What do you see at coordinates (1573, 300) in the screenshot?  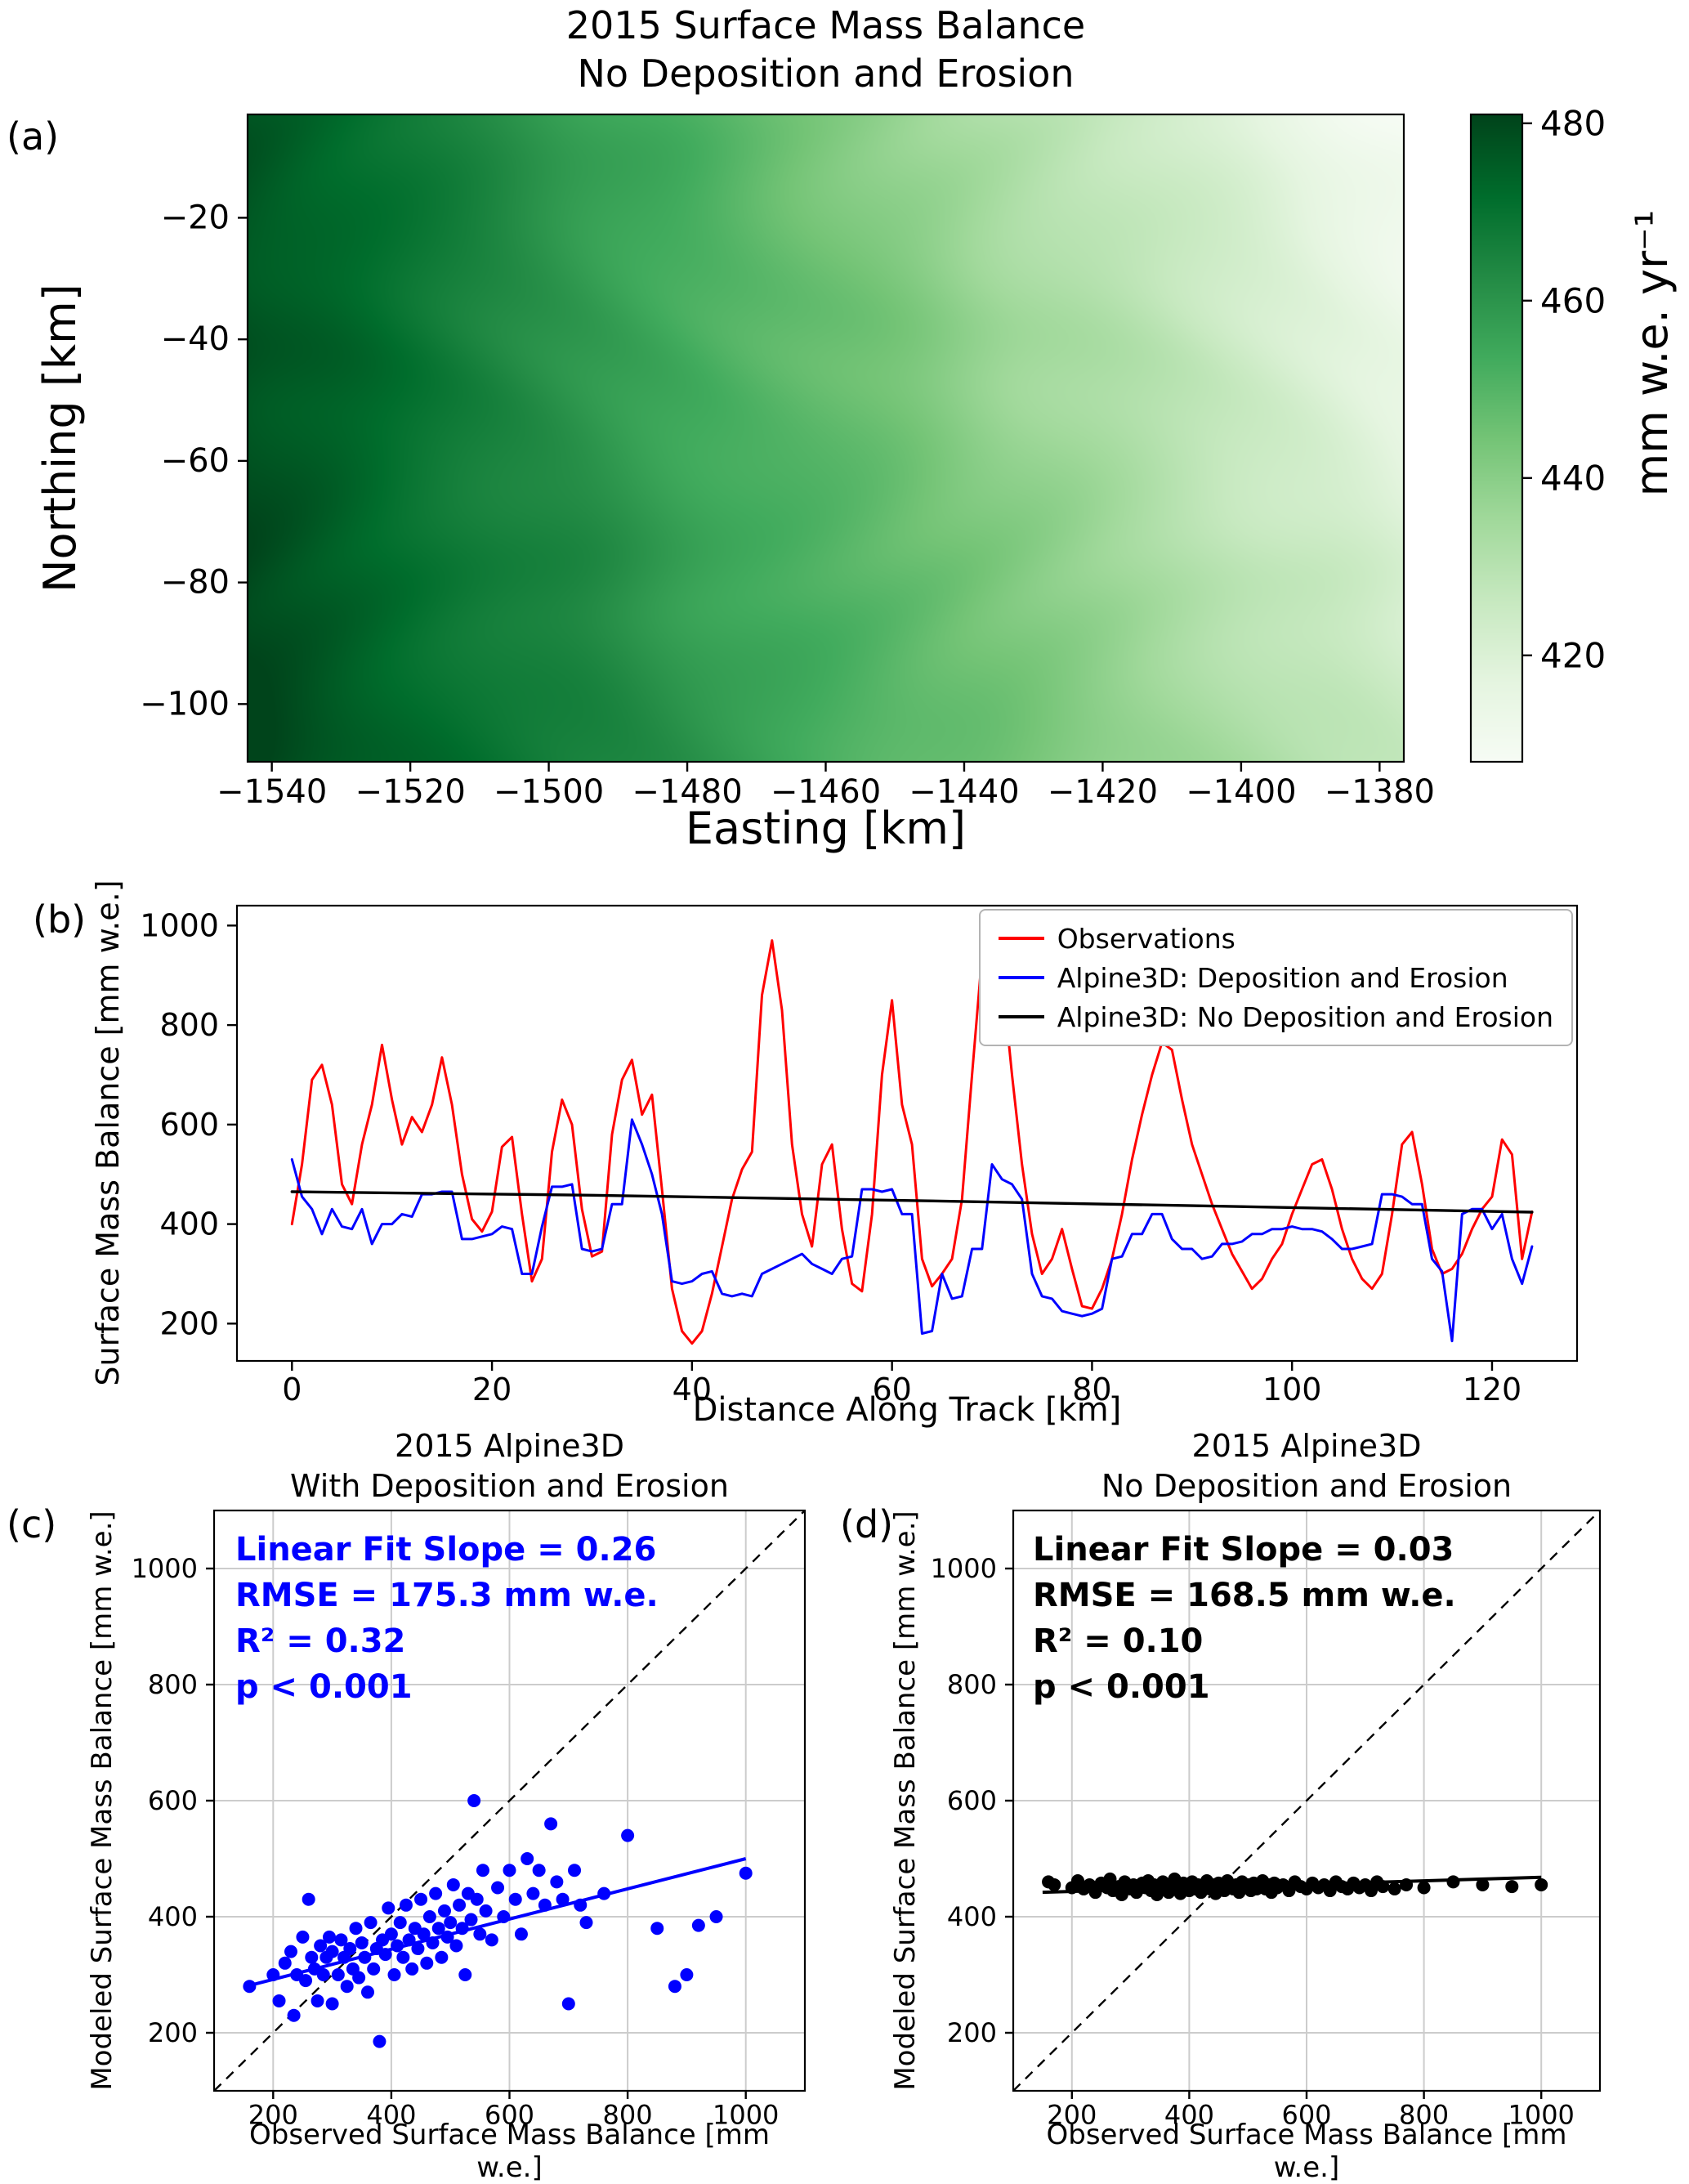 I see `svg-text: 460` at bounding box center [1573, 300].